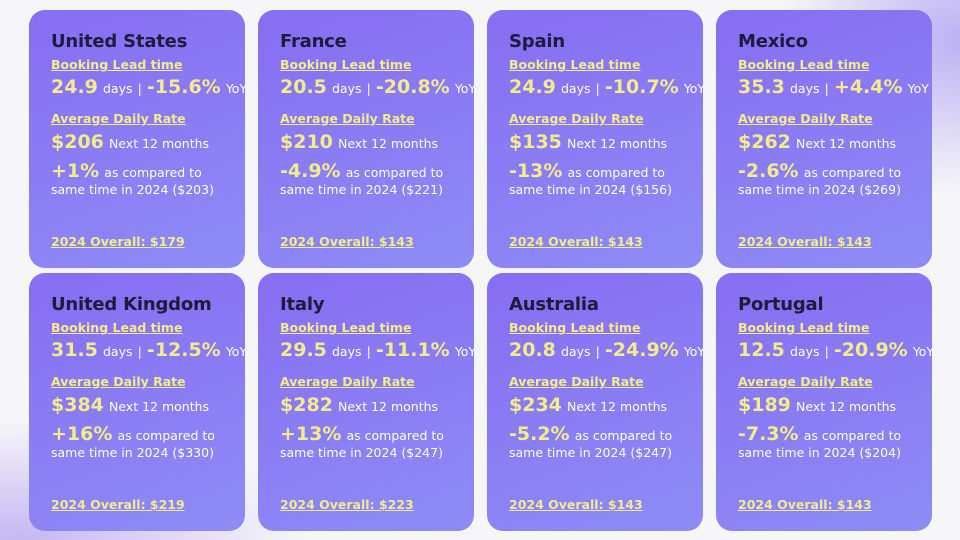  What do you see at coordinates (131, 304) in the screenshot?
I see `country-name: United Kingdom` at bounding box center [131, 304].